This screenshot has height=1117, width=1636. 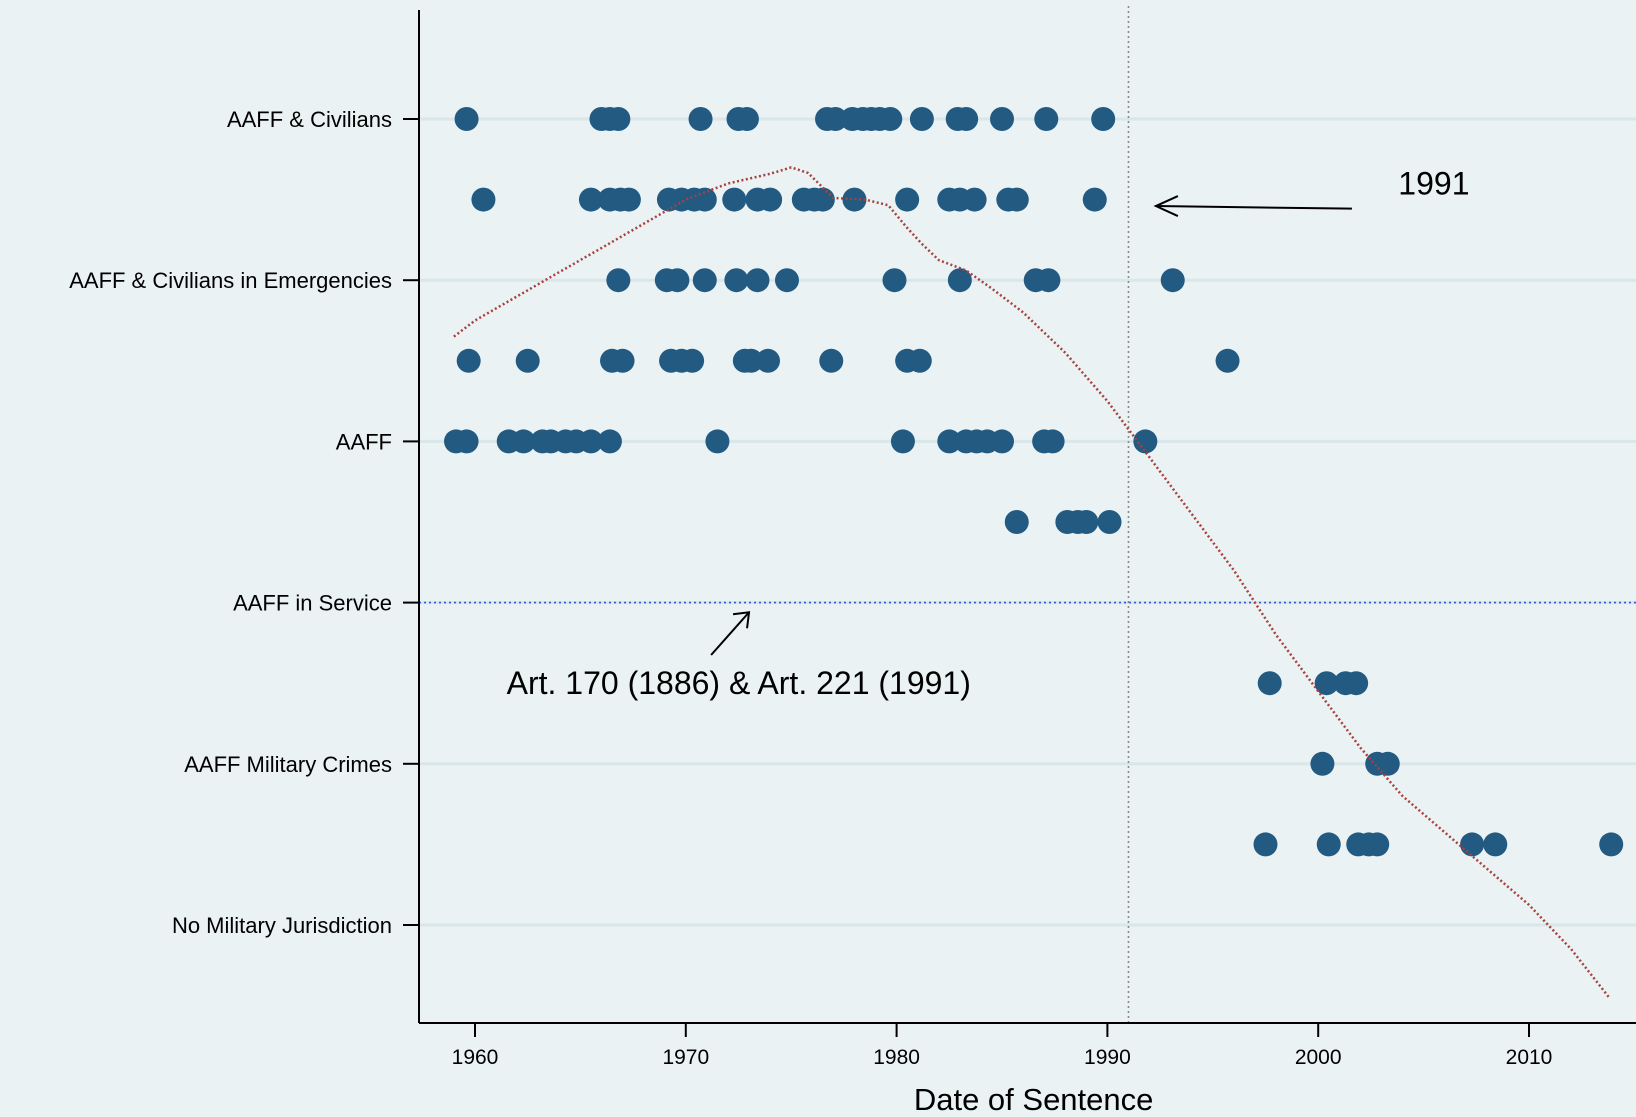 I want to click on annotation-1991-arrow, so click(x=1252, y=206).